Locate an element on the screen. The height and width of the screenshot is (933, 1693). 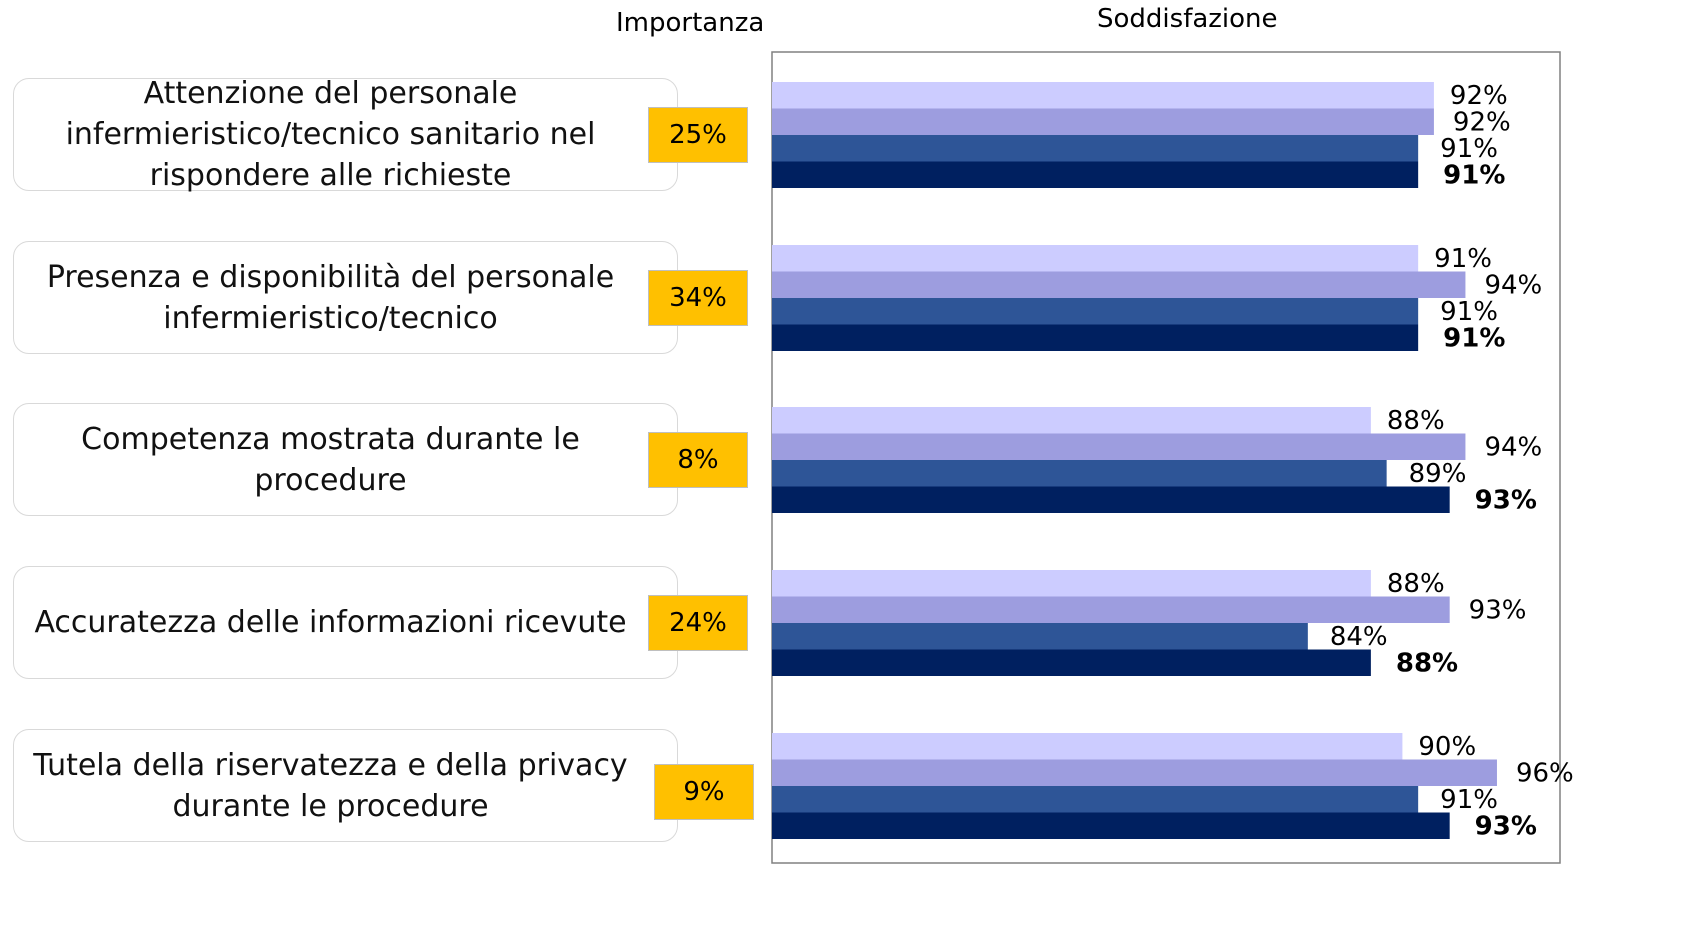
importance-box: 24% is located at coordinates (698, 623).